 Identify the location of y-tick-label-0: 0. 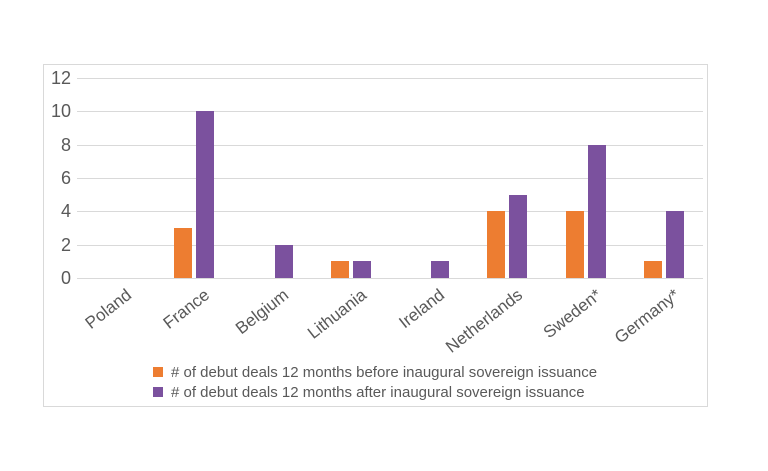
(65, 278).